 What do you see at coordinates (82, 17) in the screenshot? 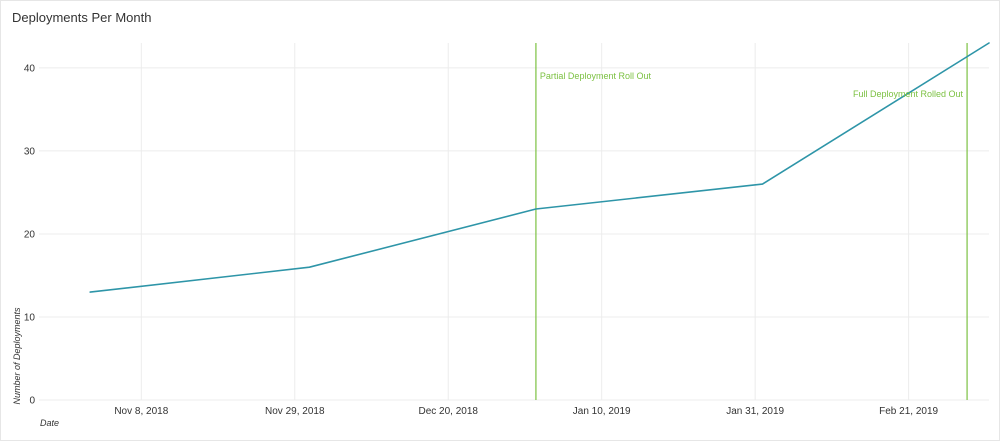
I see `chart-title: Deployments Per Month` at bounding box center [82, 17].